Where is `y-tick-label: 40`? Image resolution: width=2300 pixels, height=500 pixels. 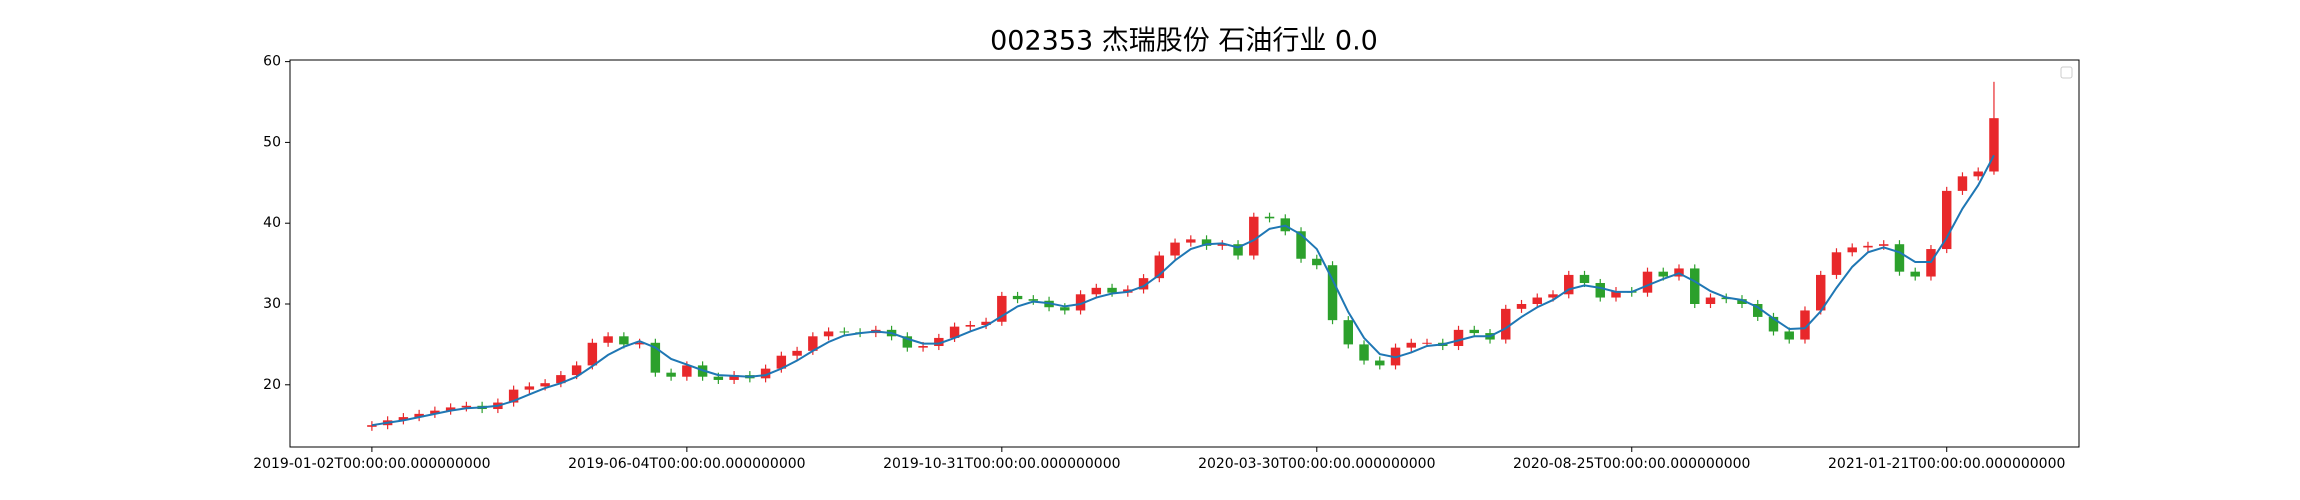
y-tick-label: 40 is located at coordinates (272, 223).